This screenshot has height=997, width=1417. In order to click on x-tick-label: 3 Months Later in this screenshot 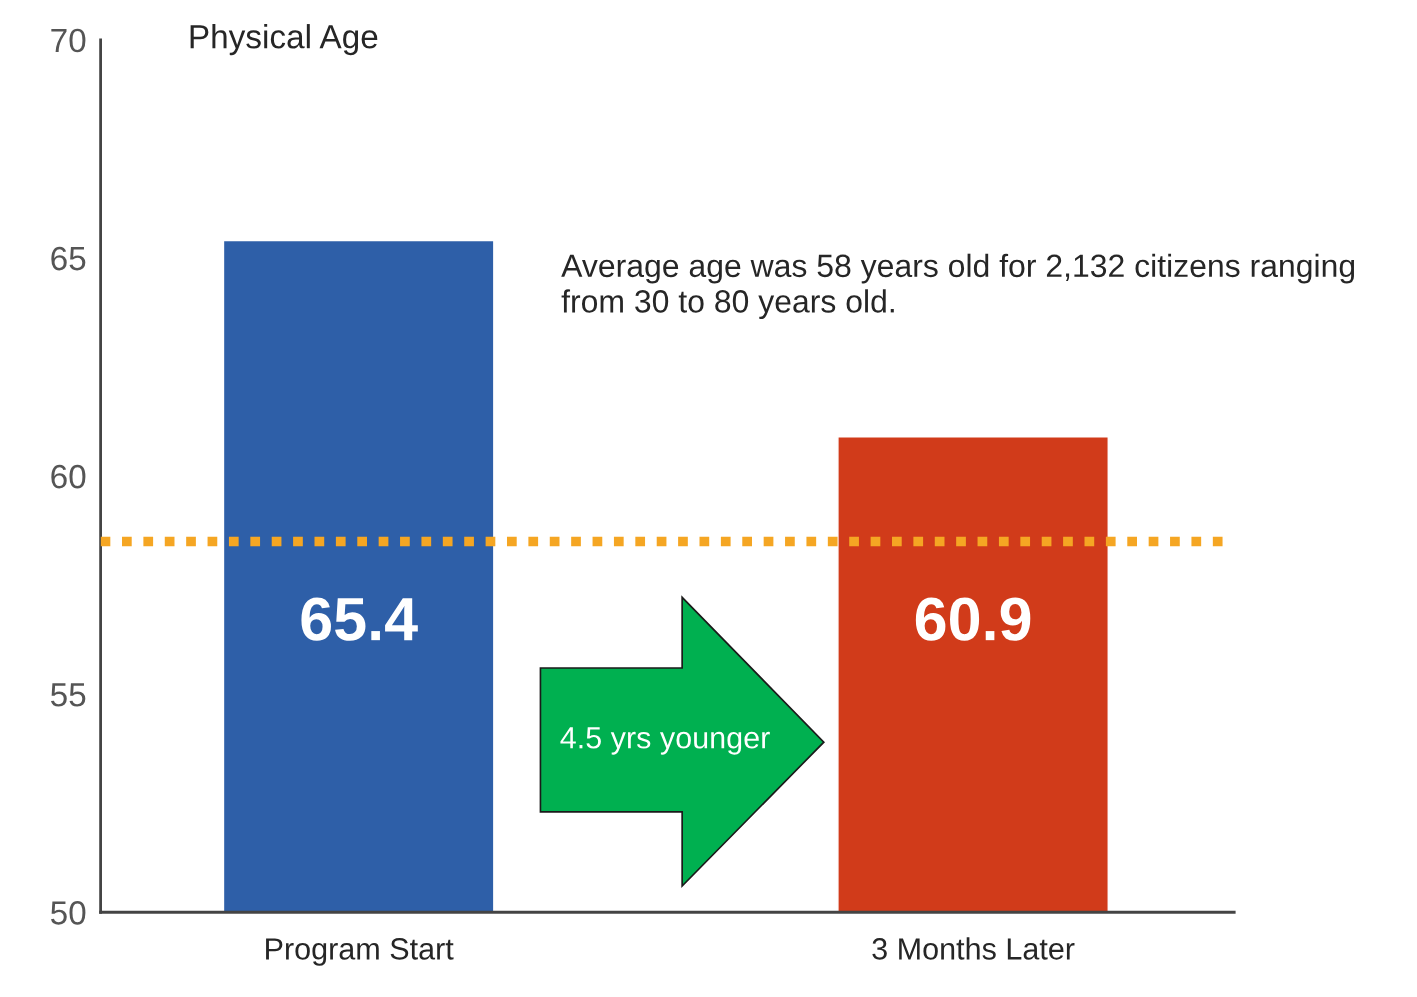, I will do `click(973, 948)`.